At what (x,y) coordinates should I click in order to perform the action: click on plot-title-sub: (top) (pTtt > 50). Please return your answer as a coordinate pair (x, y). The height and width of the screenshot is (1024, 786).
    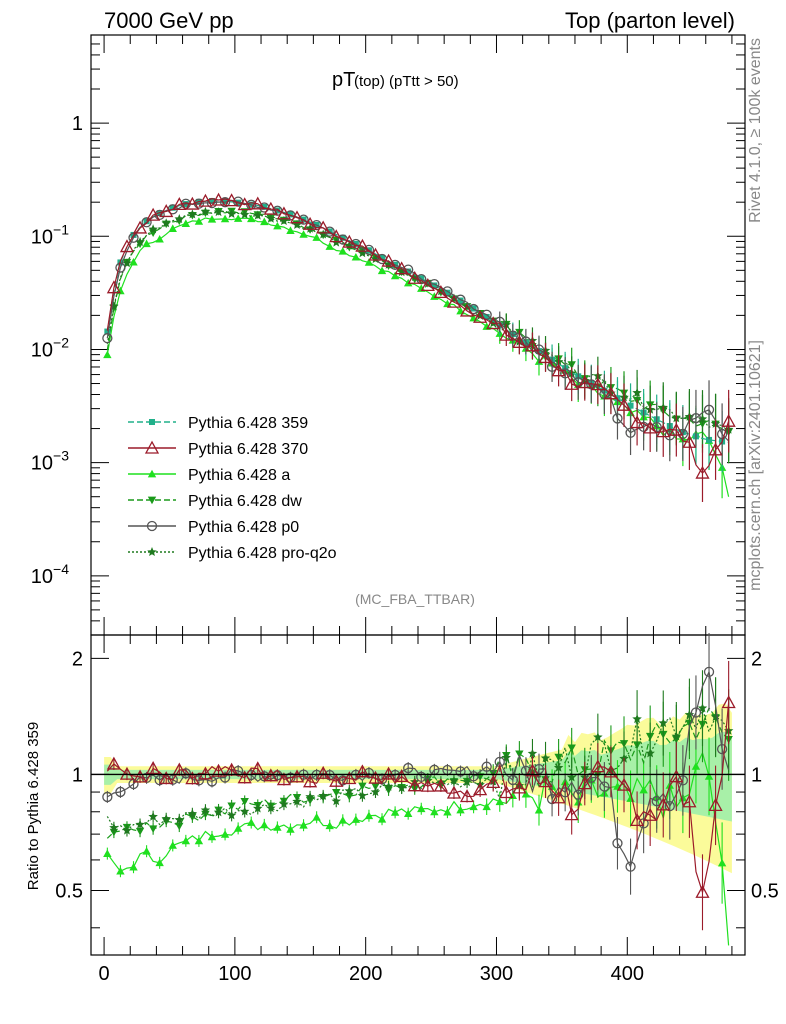
    Looking at the image, I should click on (406, 81).